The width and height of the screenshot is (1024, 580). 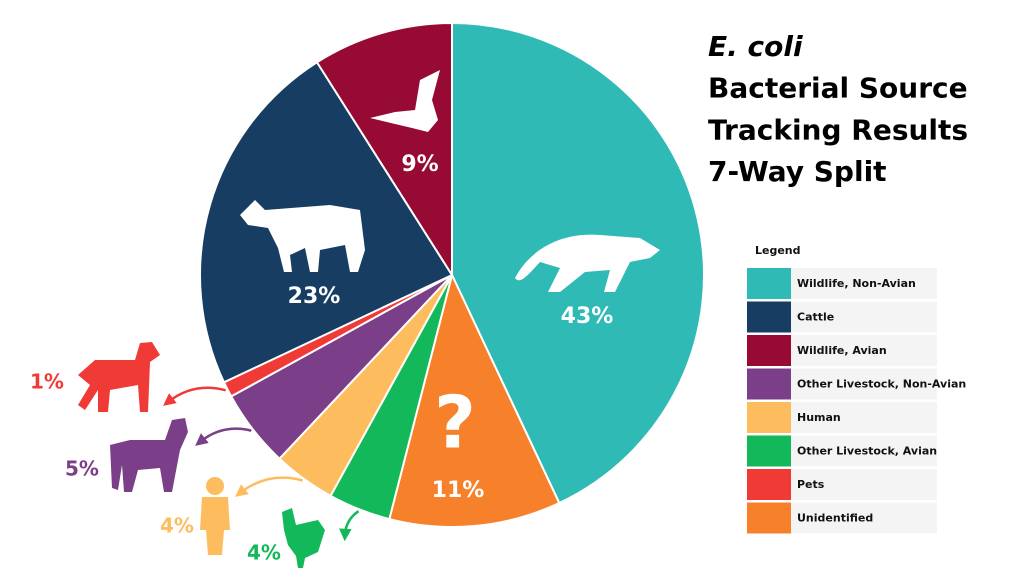 What do you see at coordinates (797, 171) in the screenshot?
I see `title-line: 7-Way Split` at bounding box center [797, 171].